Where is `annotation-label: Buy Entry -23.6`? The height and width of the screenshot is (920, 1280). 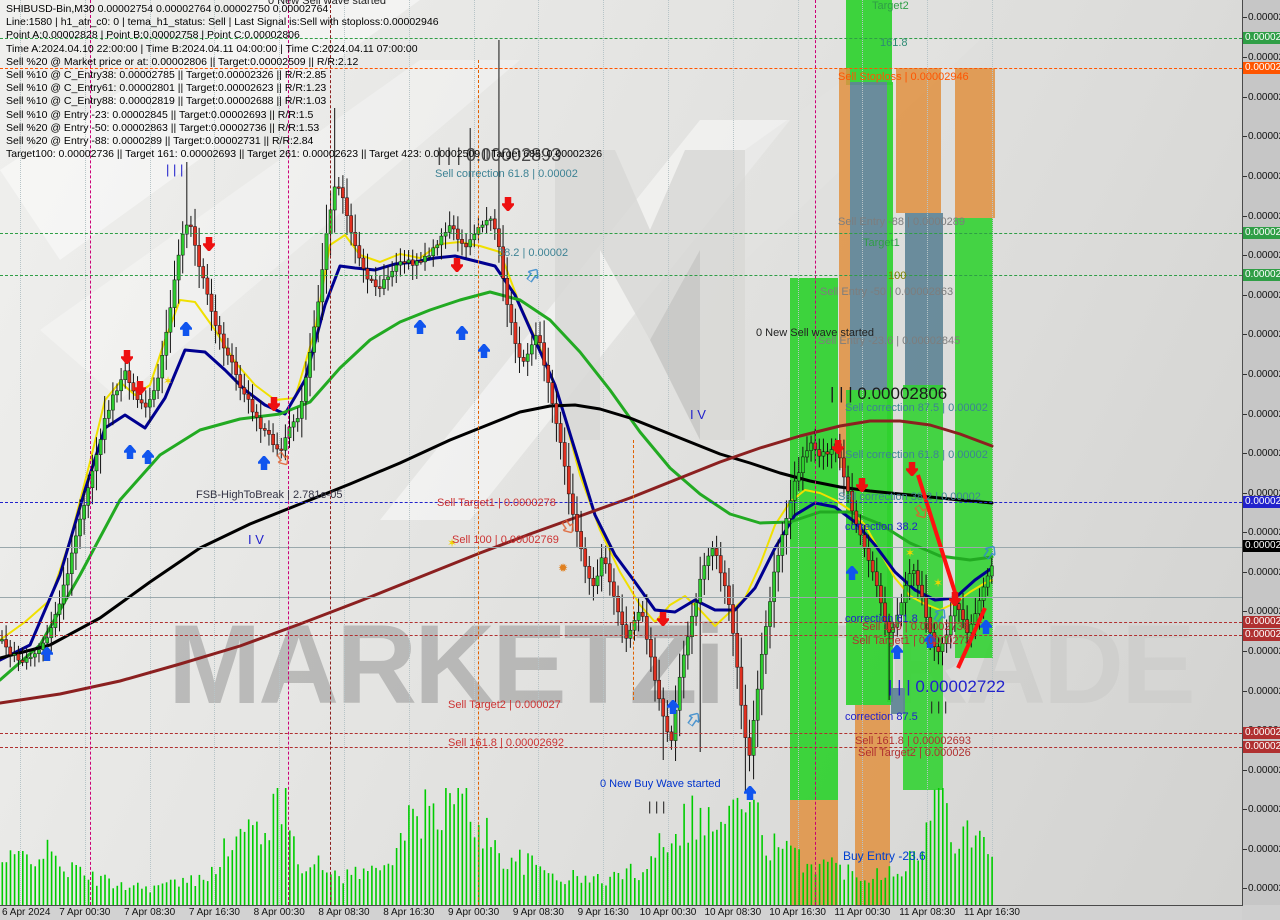 annotation-label: Buy Entry -23.6 is located at coordinates (884, 856).